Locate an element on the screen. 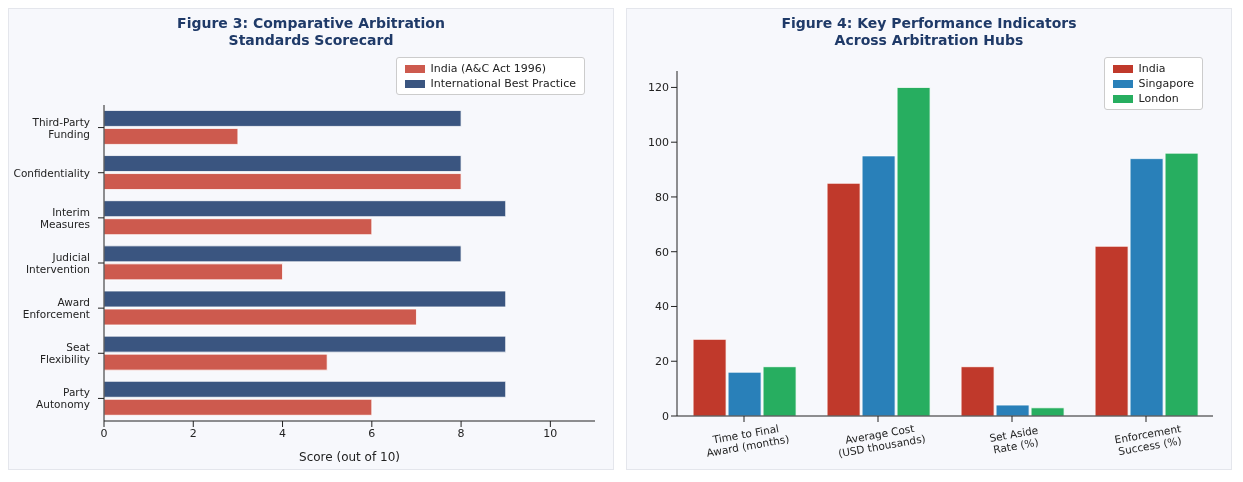 Image resolution: width=1243 pixels, height=482 pixels. legend-label: India is located at coordinates (1152, 68).